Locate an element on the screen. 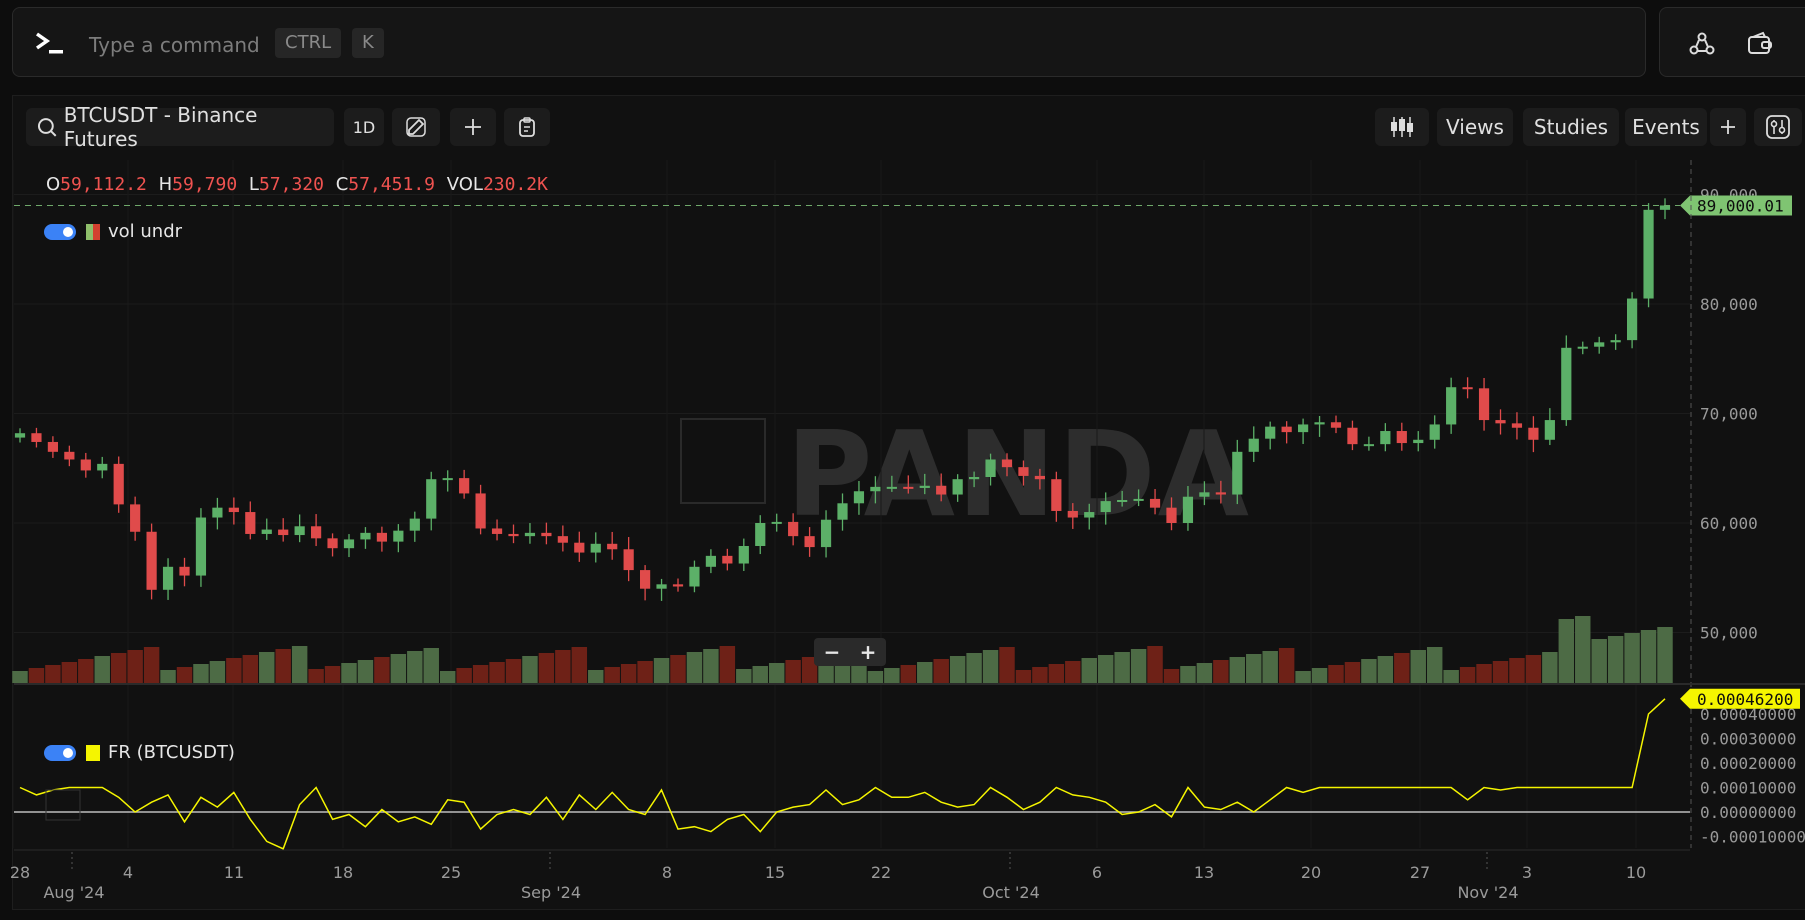 This screenshot has width=1805, height=920. interval-button: 1D is located at coordinates (364, 127).